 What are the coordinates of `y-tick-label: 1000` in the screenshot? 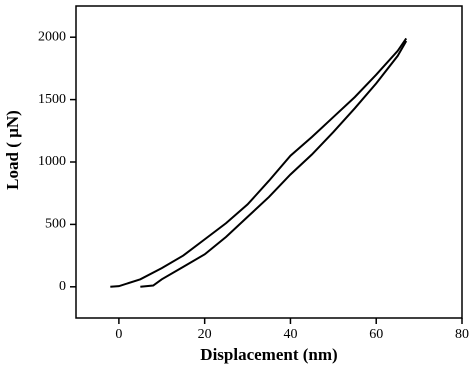 It's located at (52, 161).